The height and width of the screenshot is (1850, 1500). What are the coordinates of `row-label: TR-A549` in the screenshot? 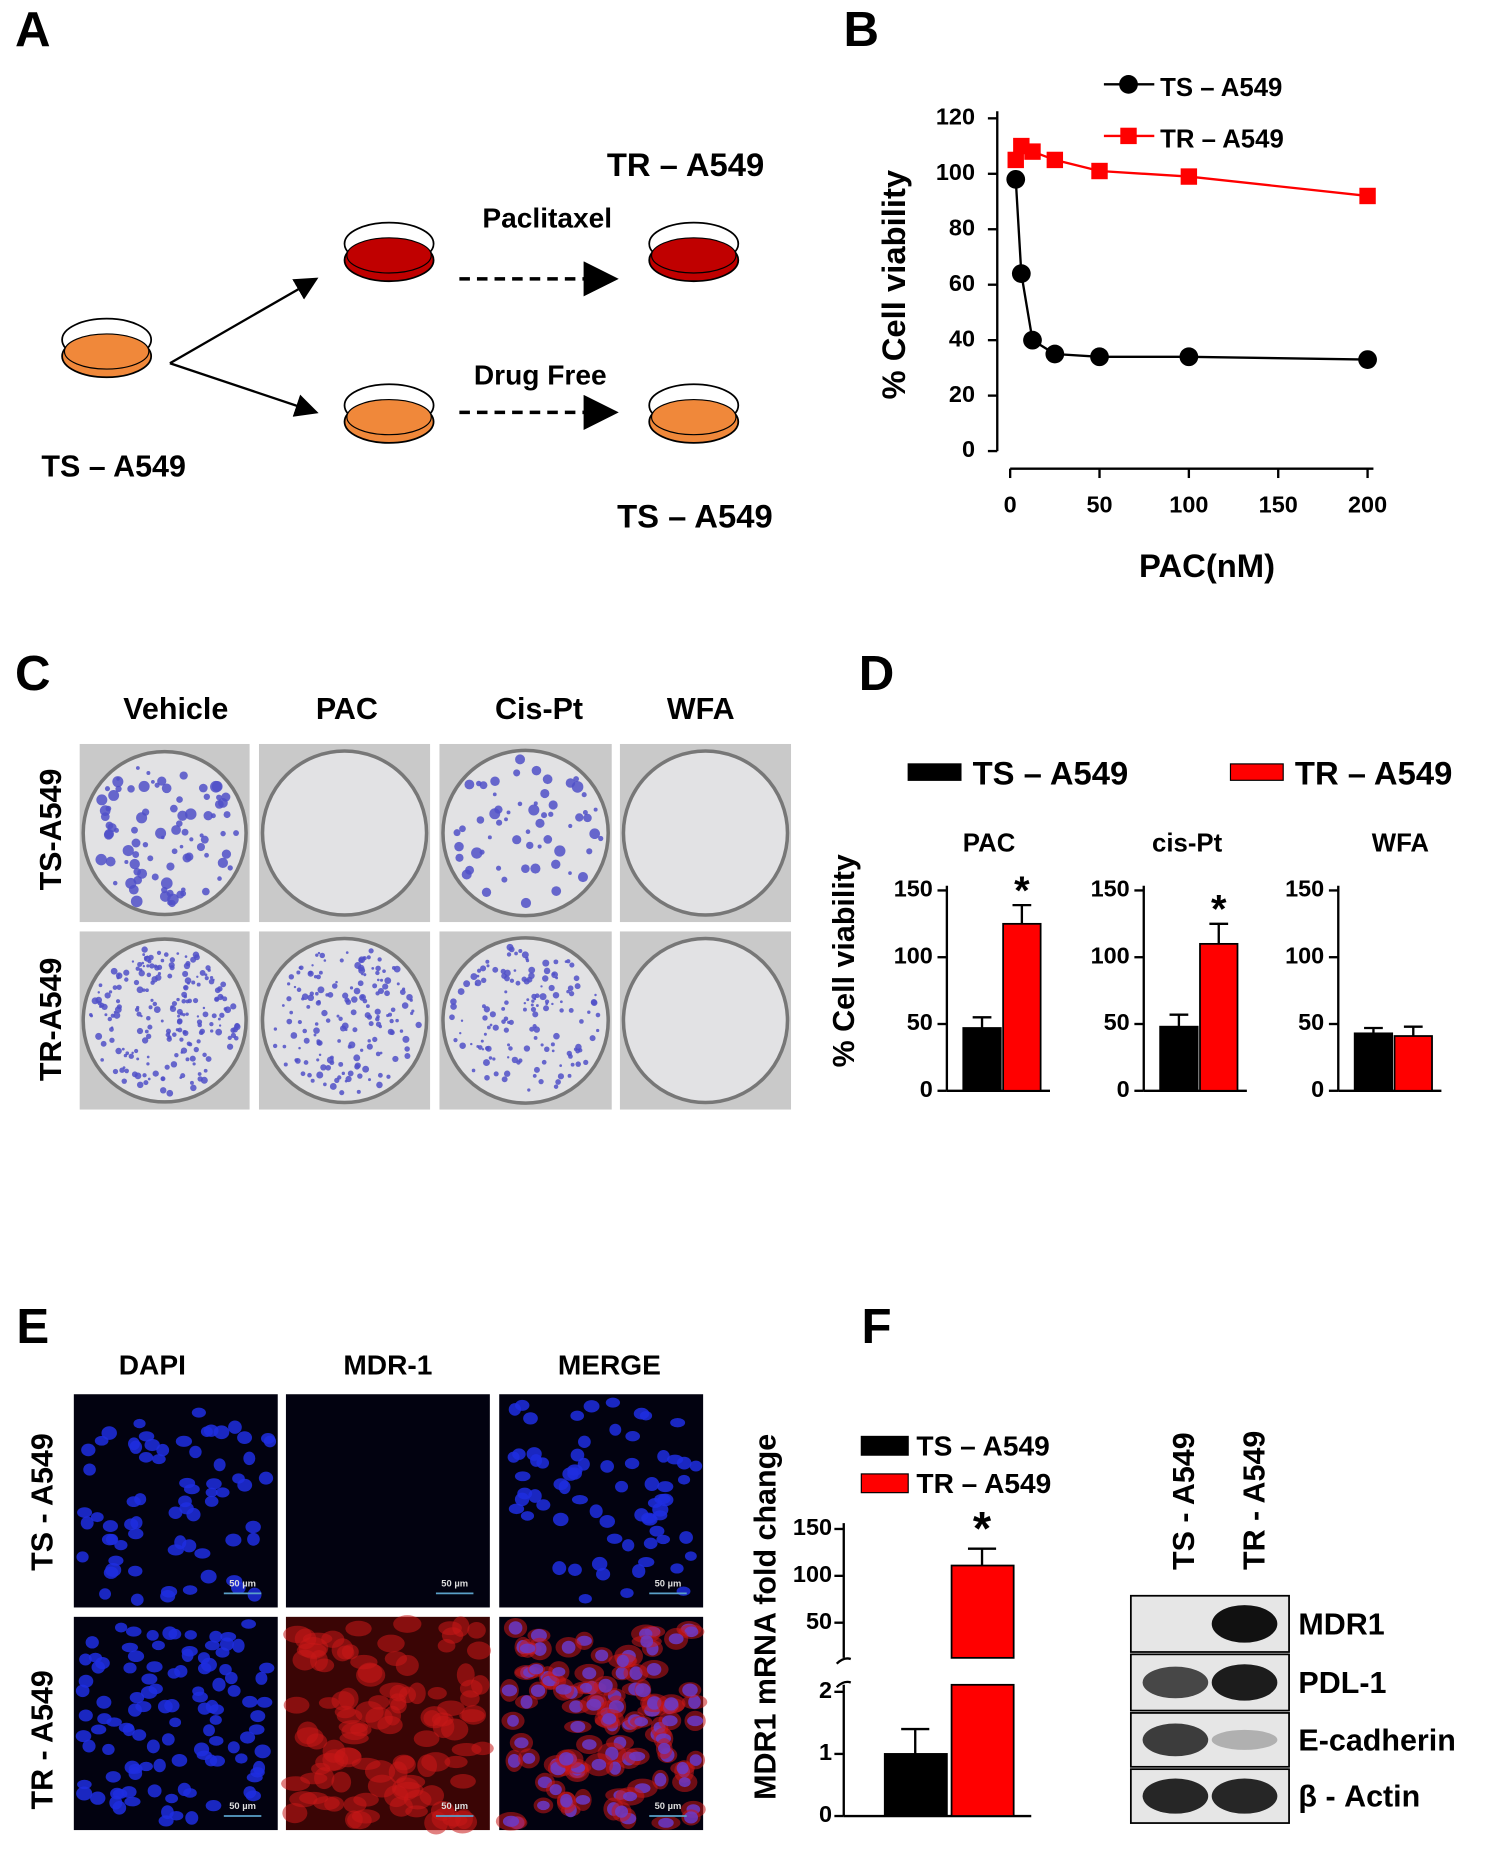 It's located at (51, 1020).